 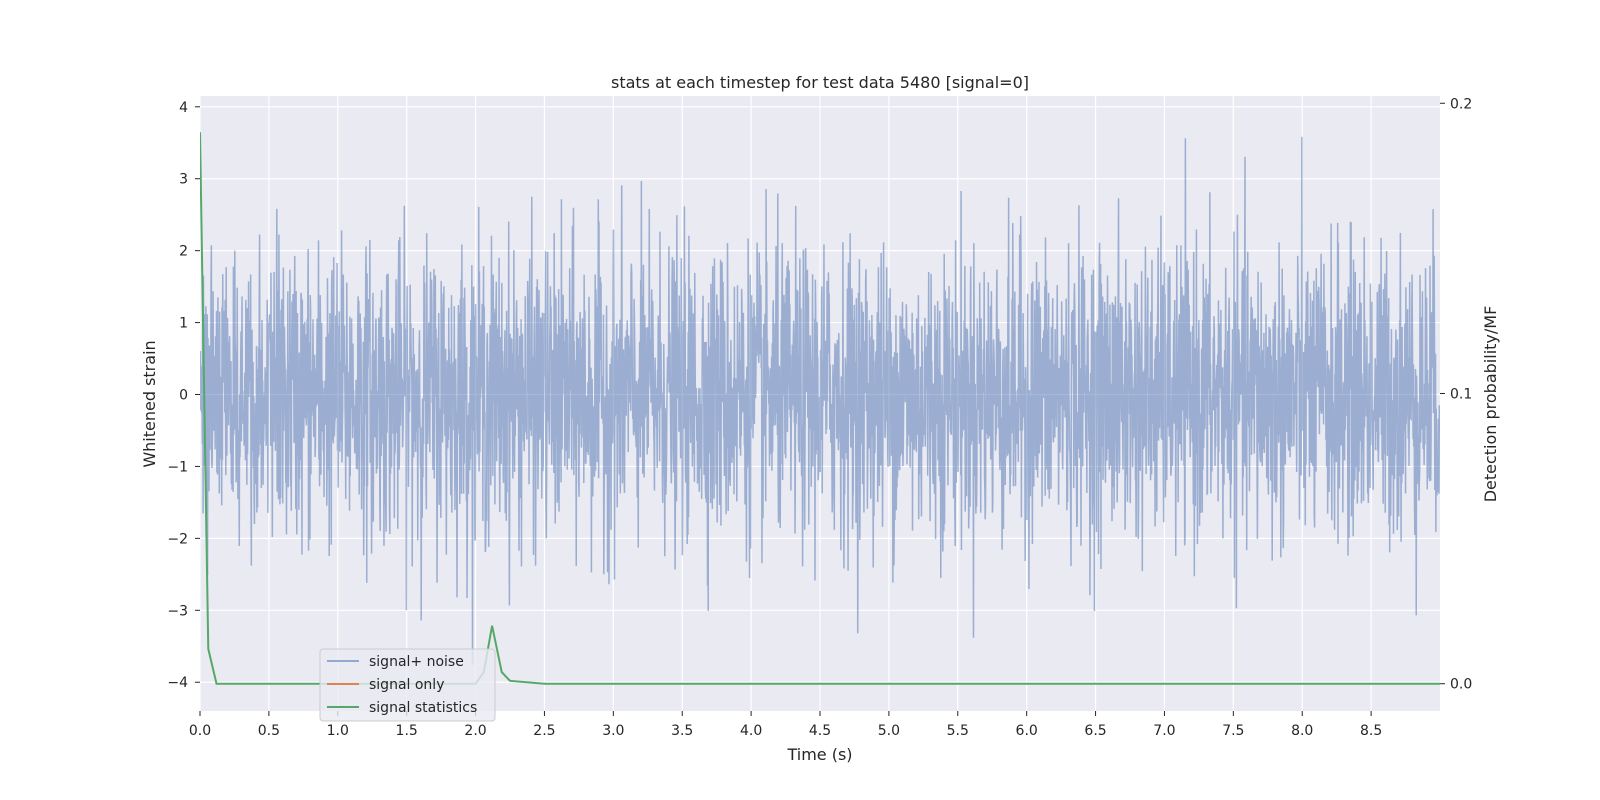 What do you see at coordinates (819, 754) in the screenshot?
I see `x-axis-title: Time (s)` at bounding box center [819, 754].